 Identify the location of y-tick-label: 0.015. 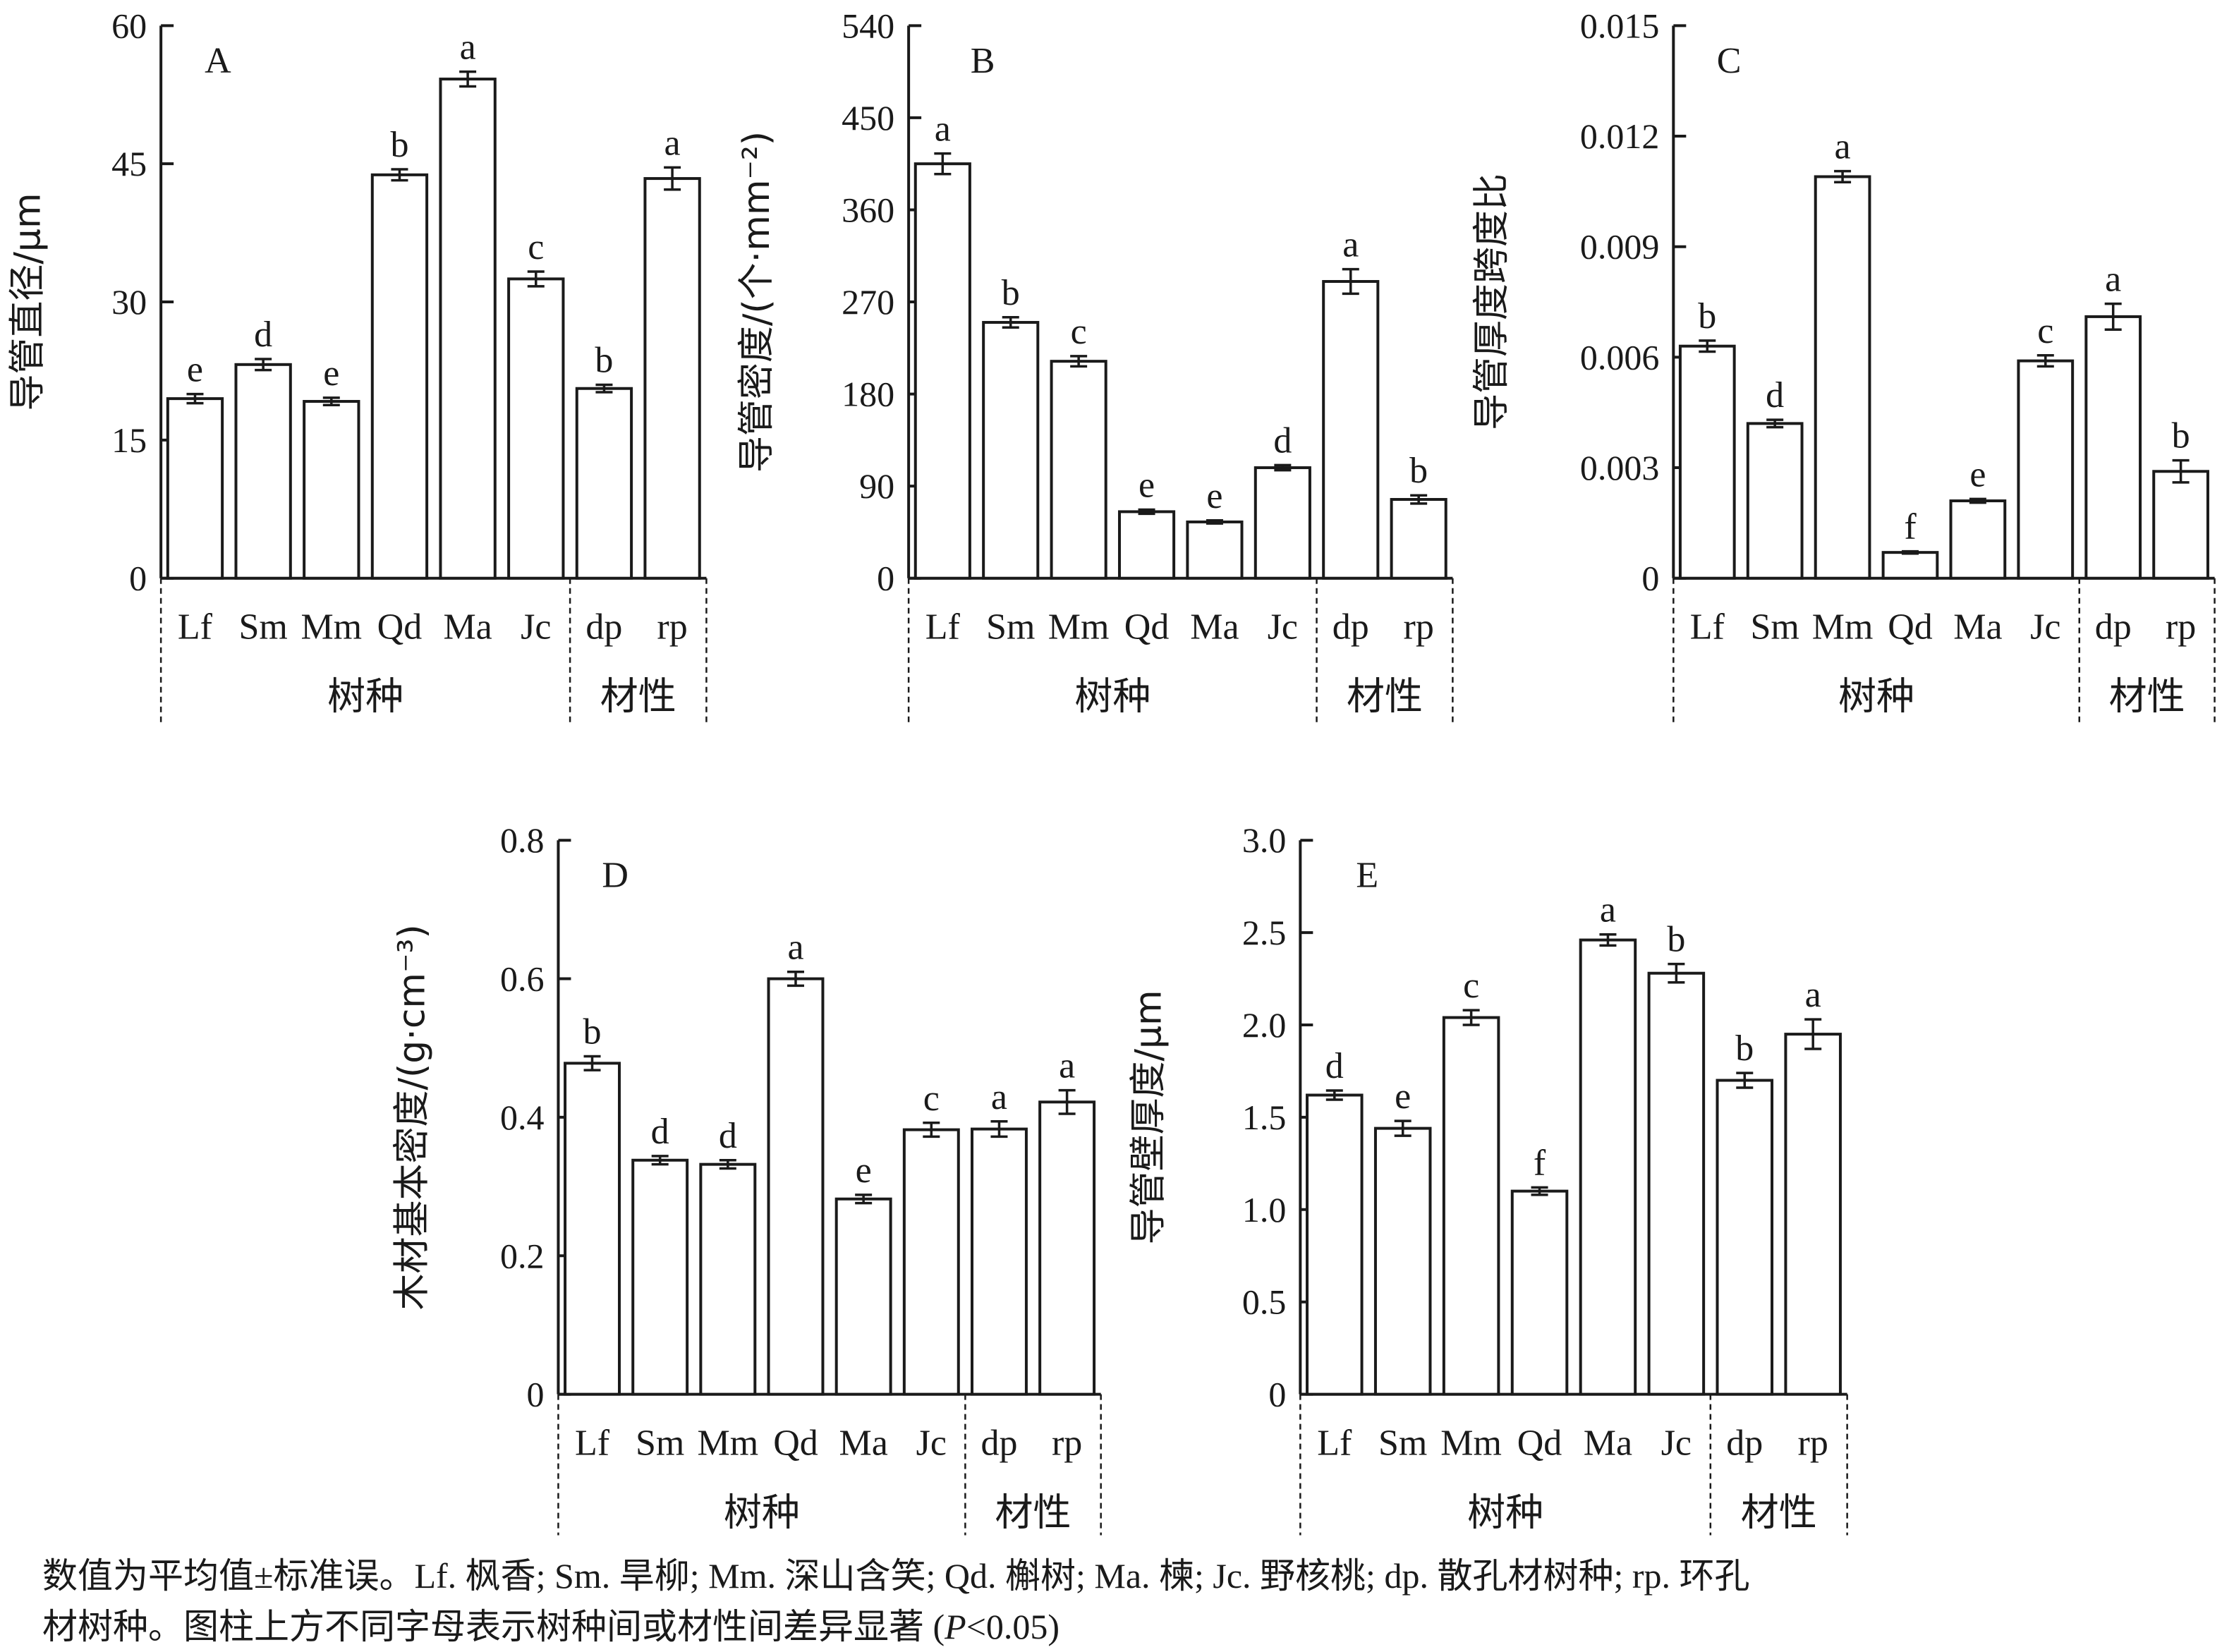
(1620, 26).